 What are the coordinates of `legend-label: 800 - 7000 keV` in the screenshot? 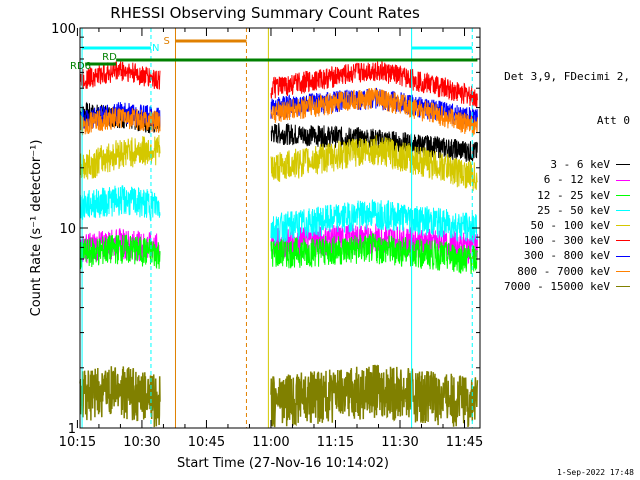 It's located at (563, 271).